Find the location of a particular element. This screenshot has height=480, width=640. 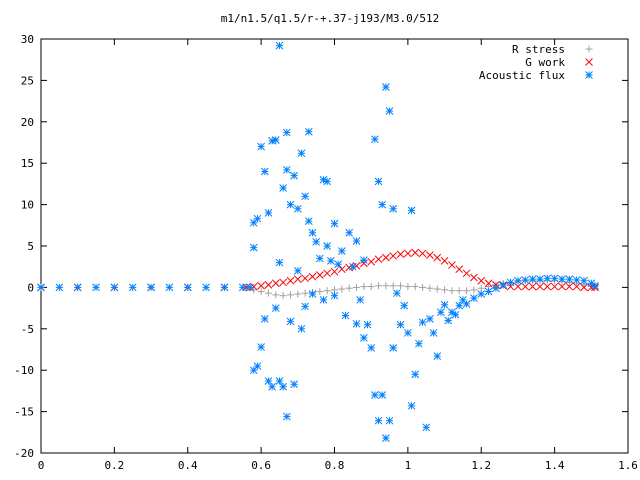

x-tick-label: 0.2 is located at coordinates (114, 465).